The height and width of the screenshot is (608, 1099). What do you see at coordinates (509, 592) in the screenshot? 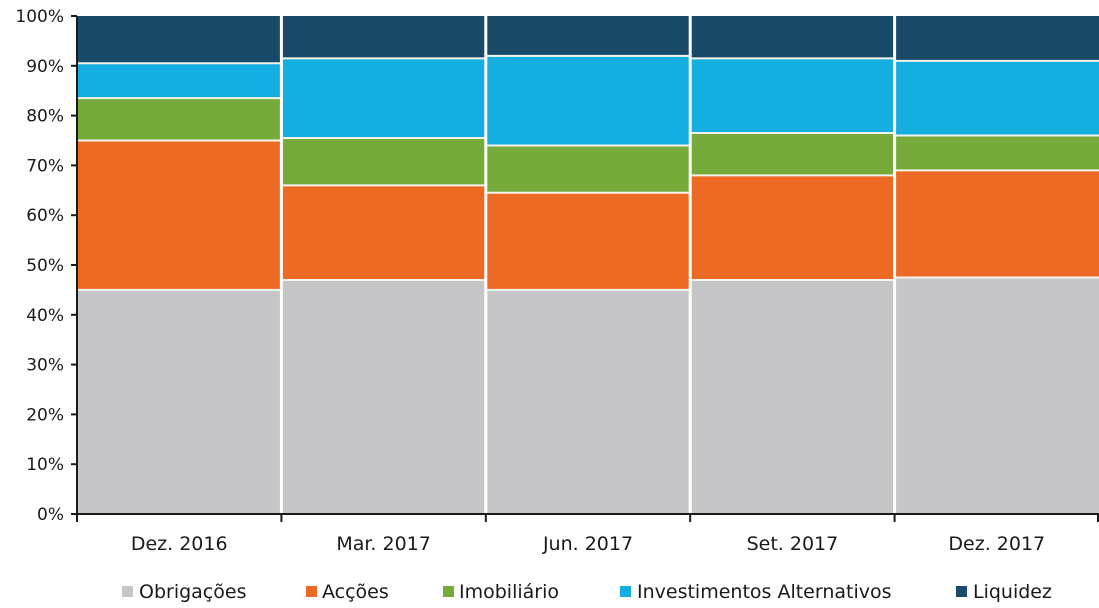
I see `legend-label: Imobiliário` at bounding box center [509, 592].